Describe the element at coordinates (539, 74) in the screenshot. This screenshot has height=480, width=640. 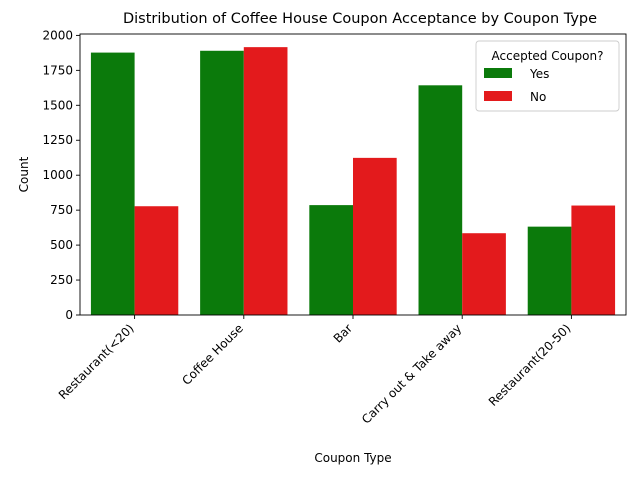
I see `legend-label-yes: Yes` at that location.